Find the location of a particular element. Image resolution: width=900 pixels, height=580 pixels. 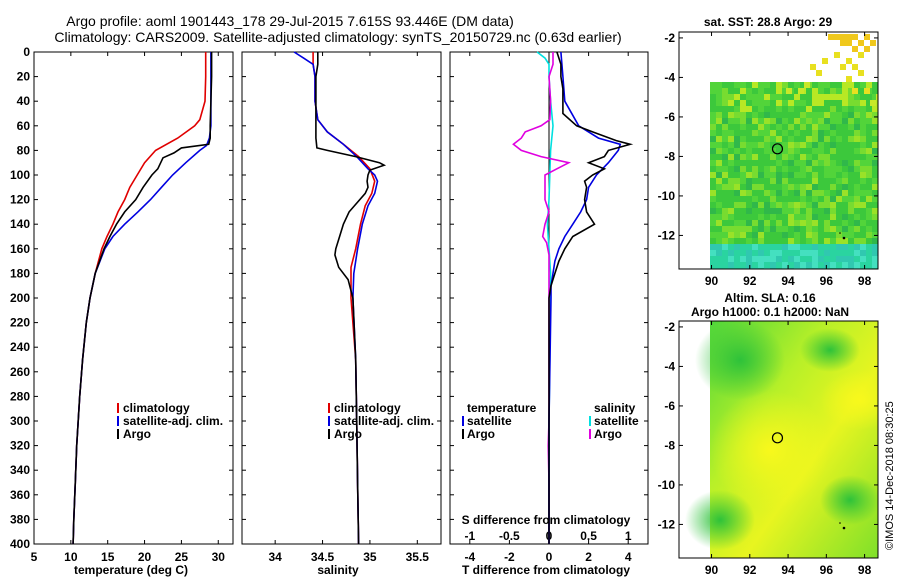

s-tick-label: 0.5 is located at coordinates (588, 536).